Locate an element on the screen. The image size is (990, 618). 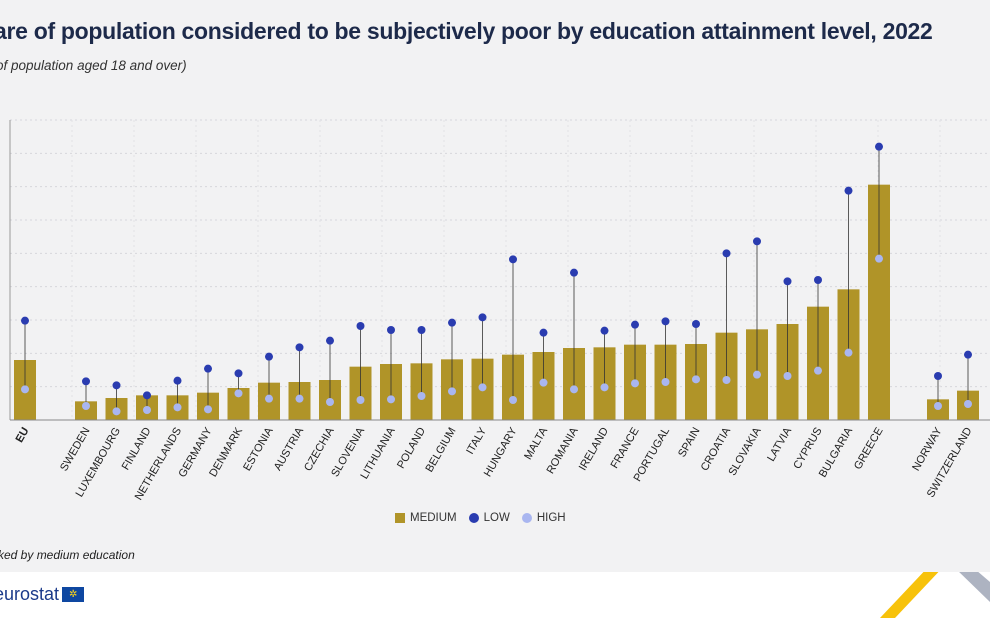
x-tick-label: SPAIN is located at coordinates (689, 442).